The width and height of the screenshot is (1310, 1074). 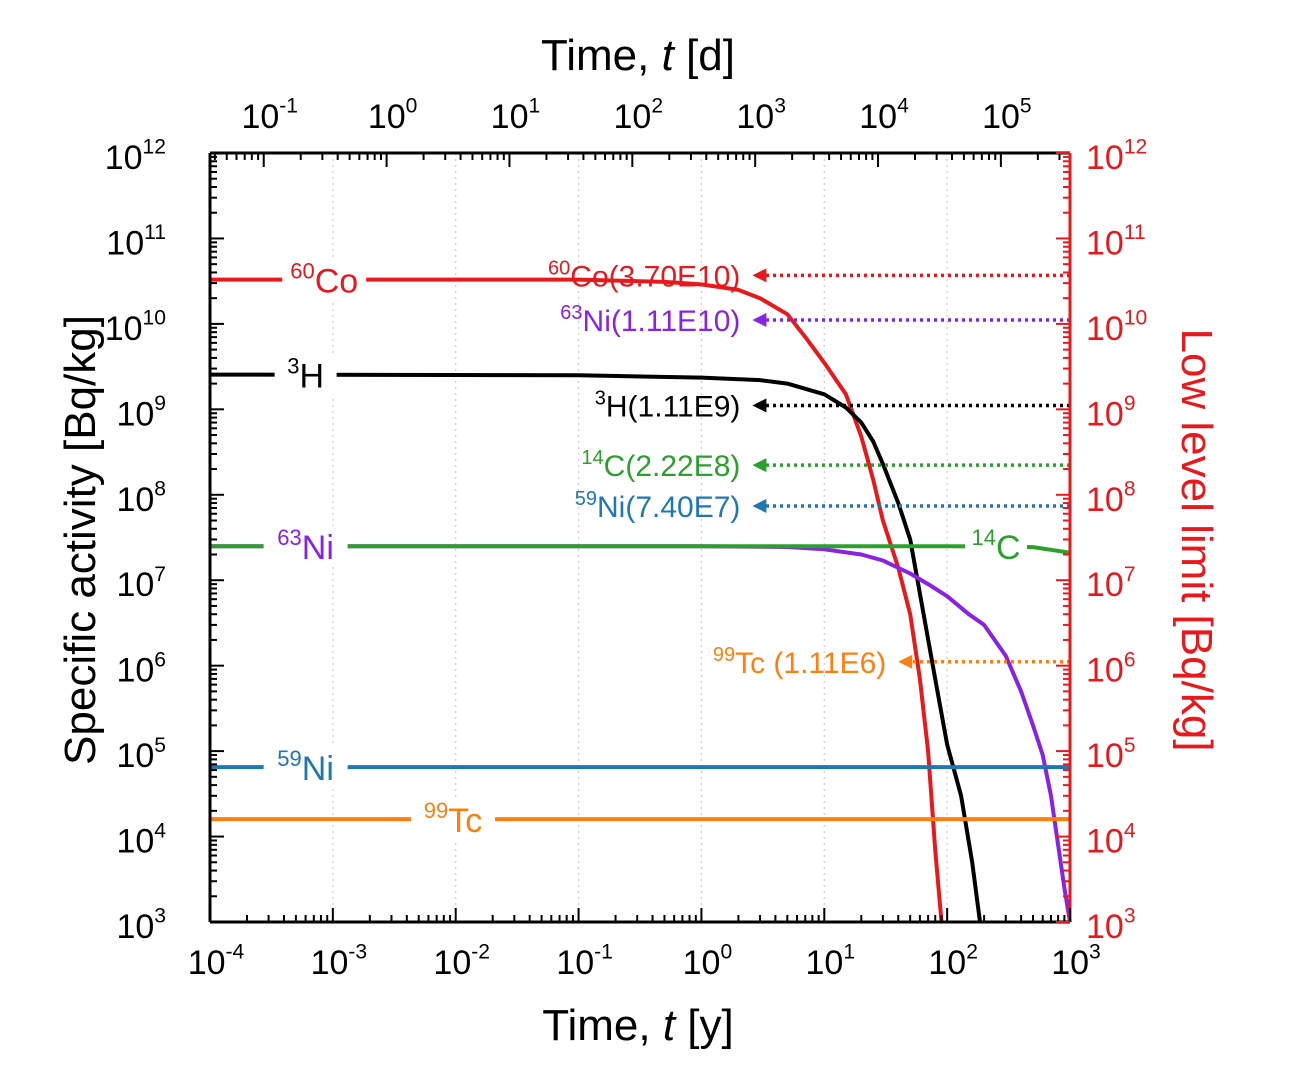 I want to click on y-tick-label-left: 106, so click(x=141, y=668).